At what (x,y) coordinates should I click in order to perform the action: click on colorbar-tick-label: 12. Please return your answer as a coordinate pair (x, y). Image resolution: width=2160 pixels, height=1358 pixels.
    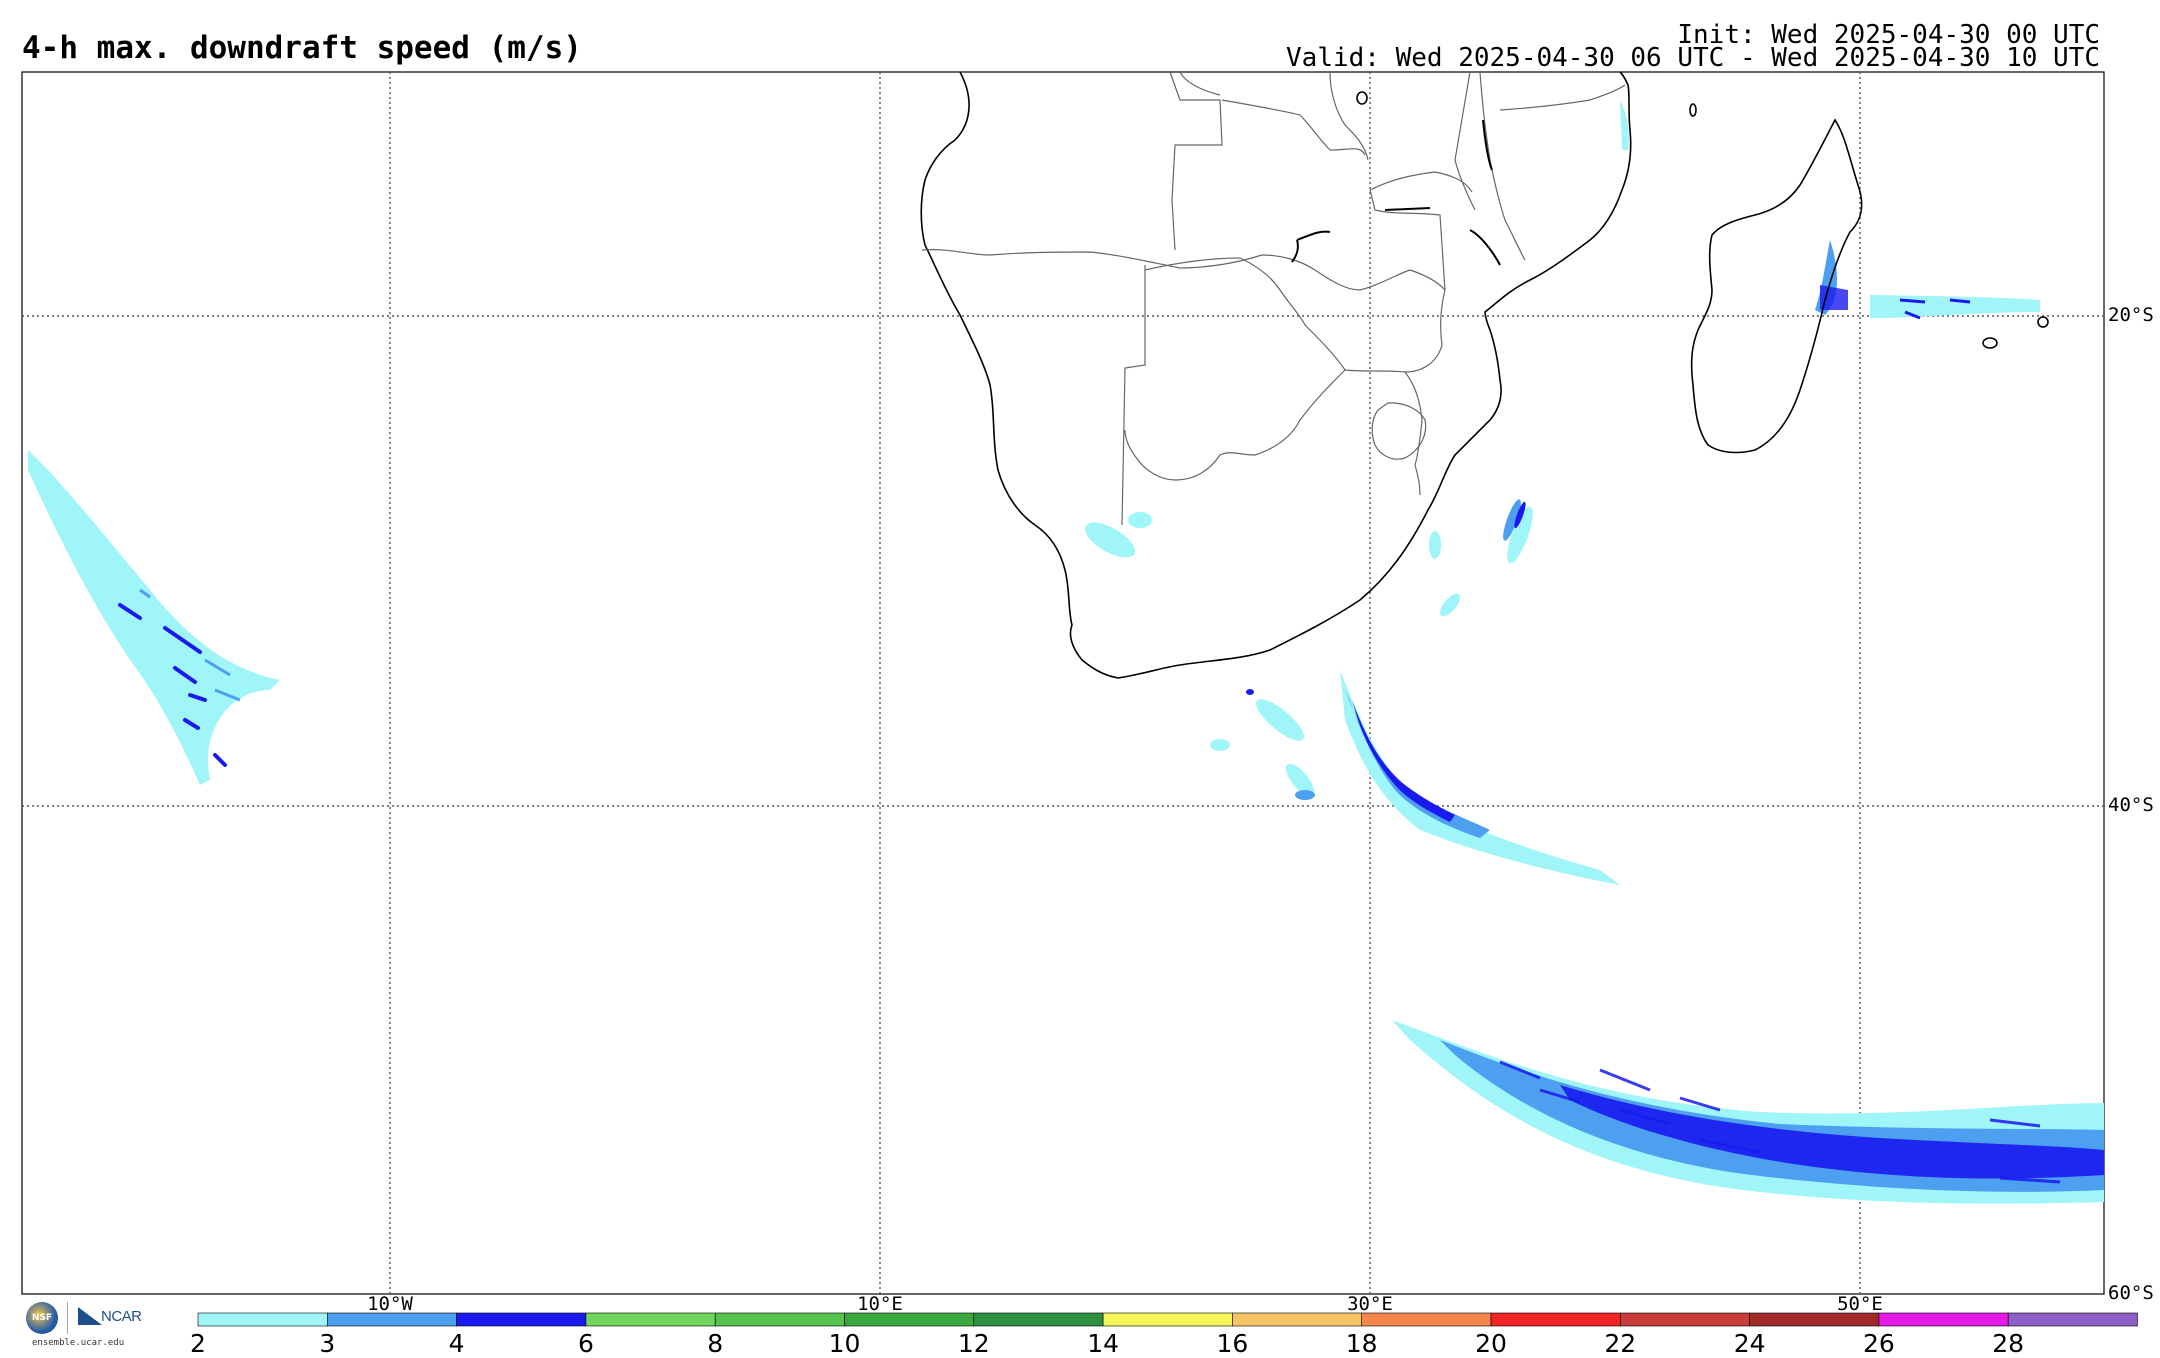
    Looking at the image, I should click on (973, 1343).